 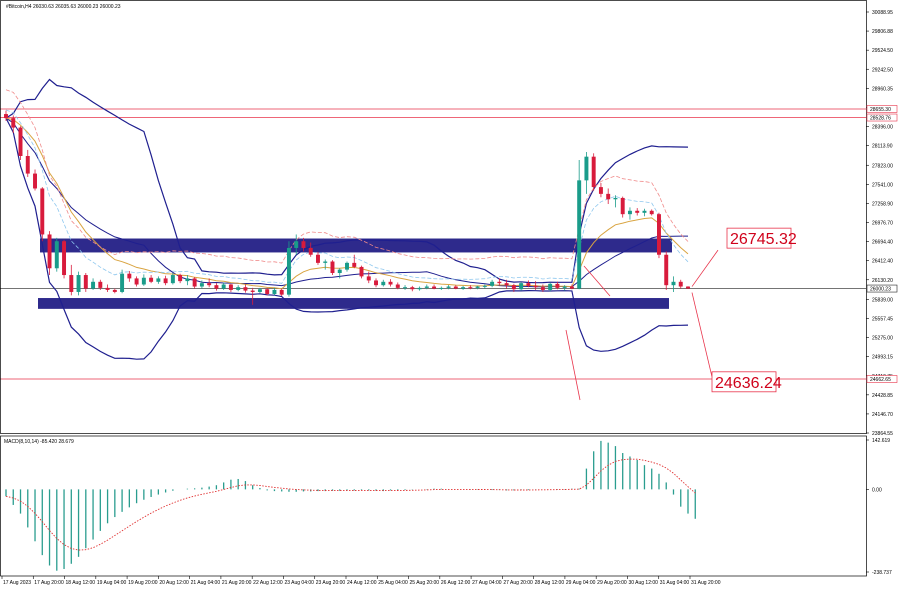 I want to click on y-tick-label: 28960.35, so click(x=882, y=89).